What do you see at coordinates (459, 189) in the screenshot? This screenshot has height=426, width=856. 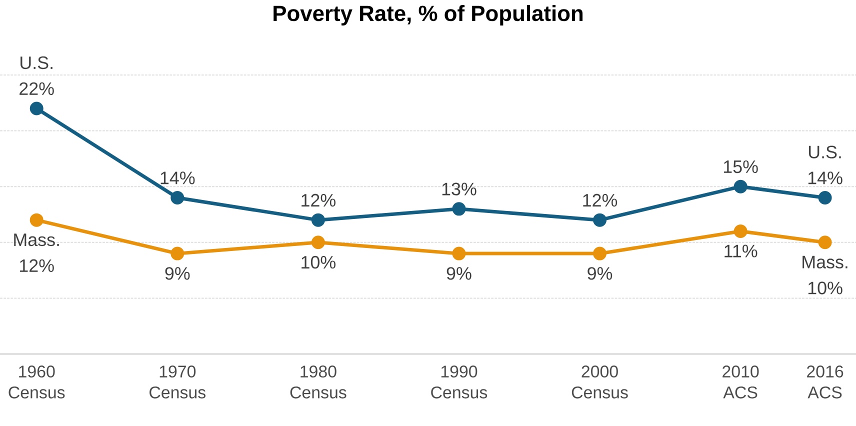 I see `data-label: 13%` at bounding box center [459, 189].